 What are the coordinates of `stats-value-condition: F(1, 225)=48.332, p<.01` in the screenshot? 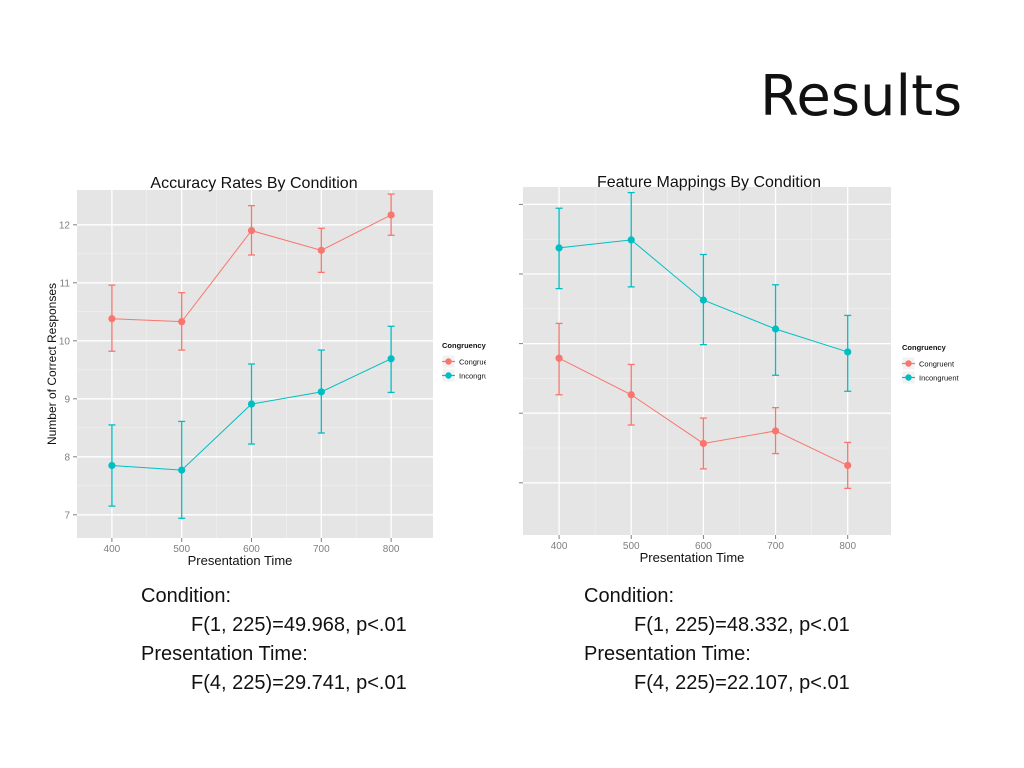 It's located at (742, 625).